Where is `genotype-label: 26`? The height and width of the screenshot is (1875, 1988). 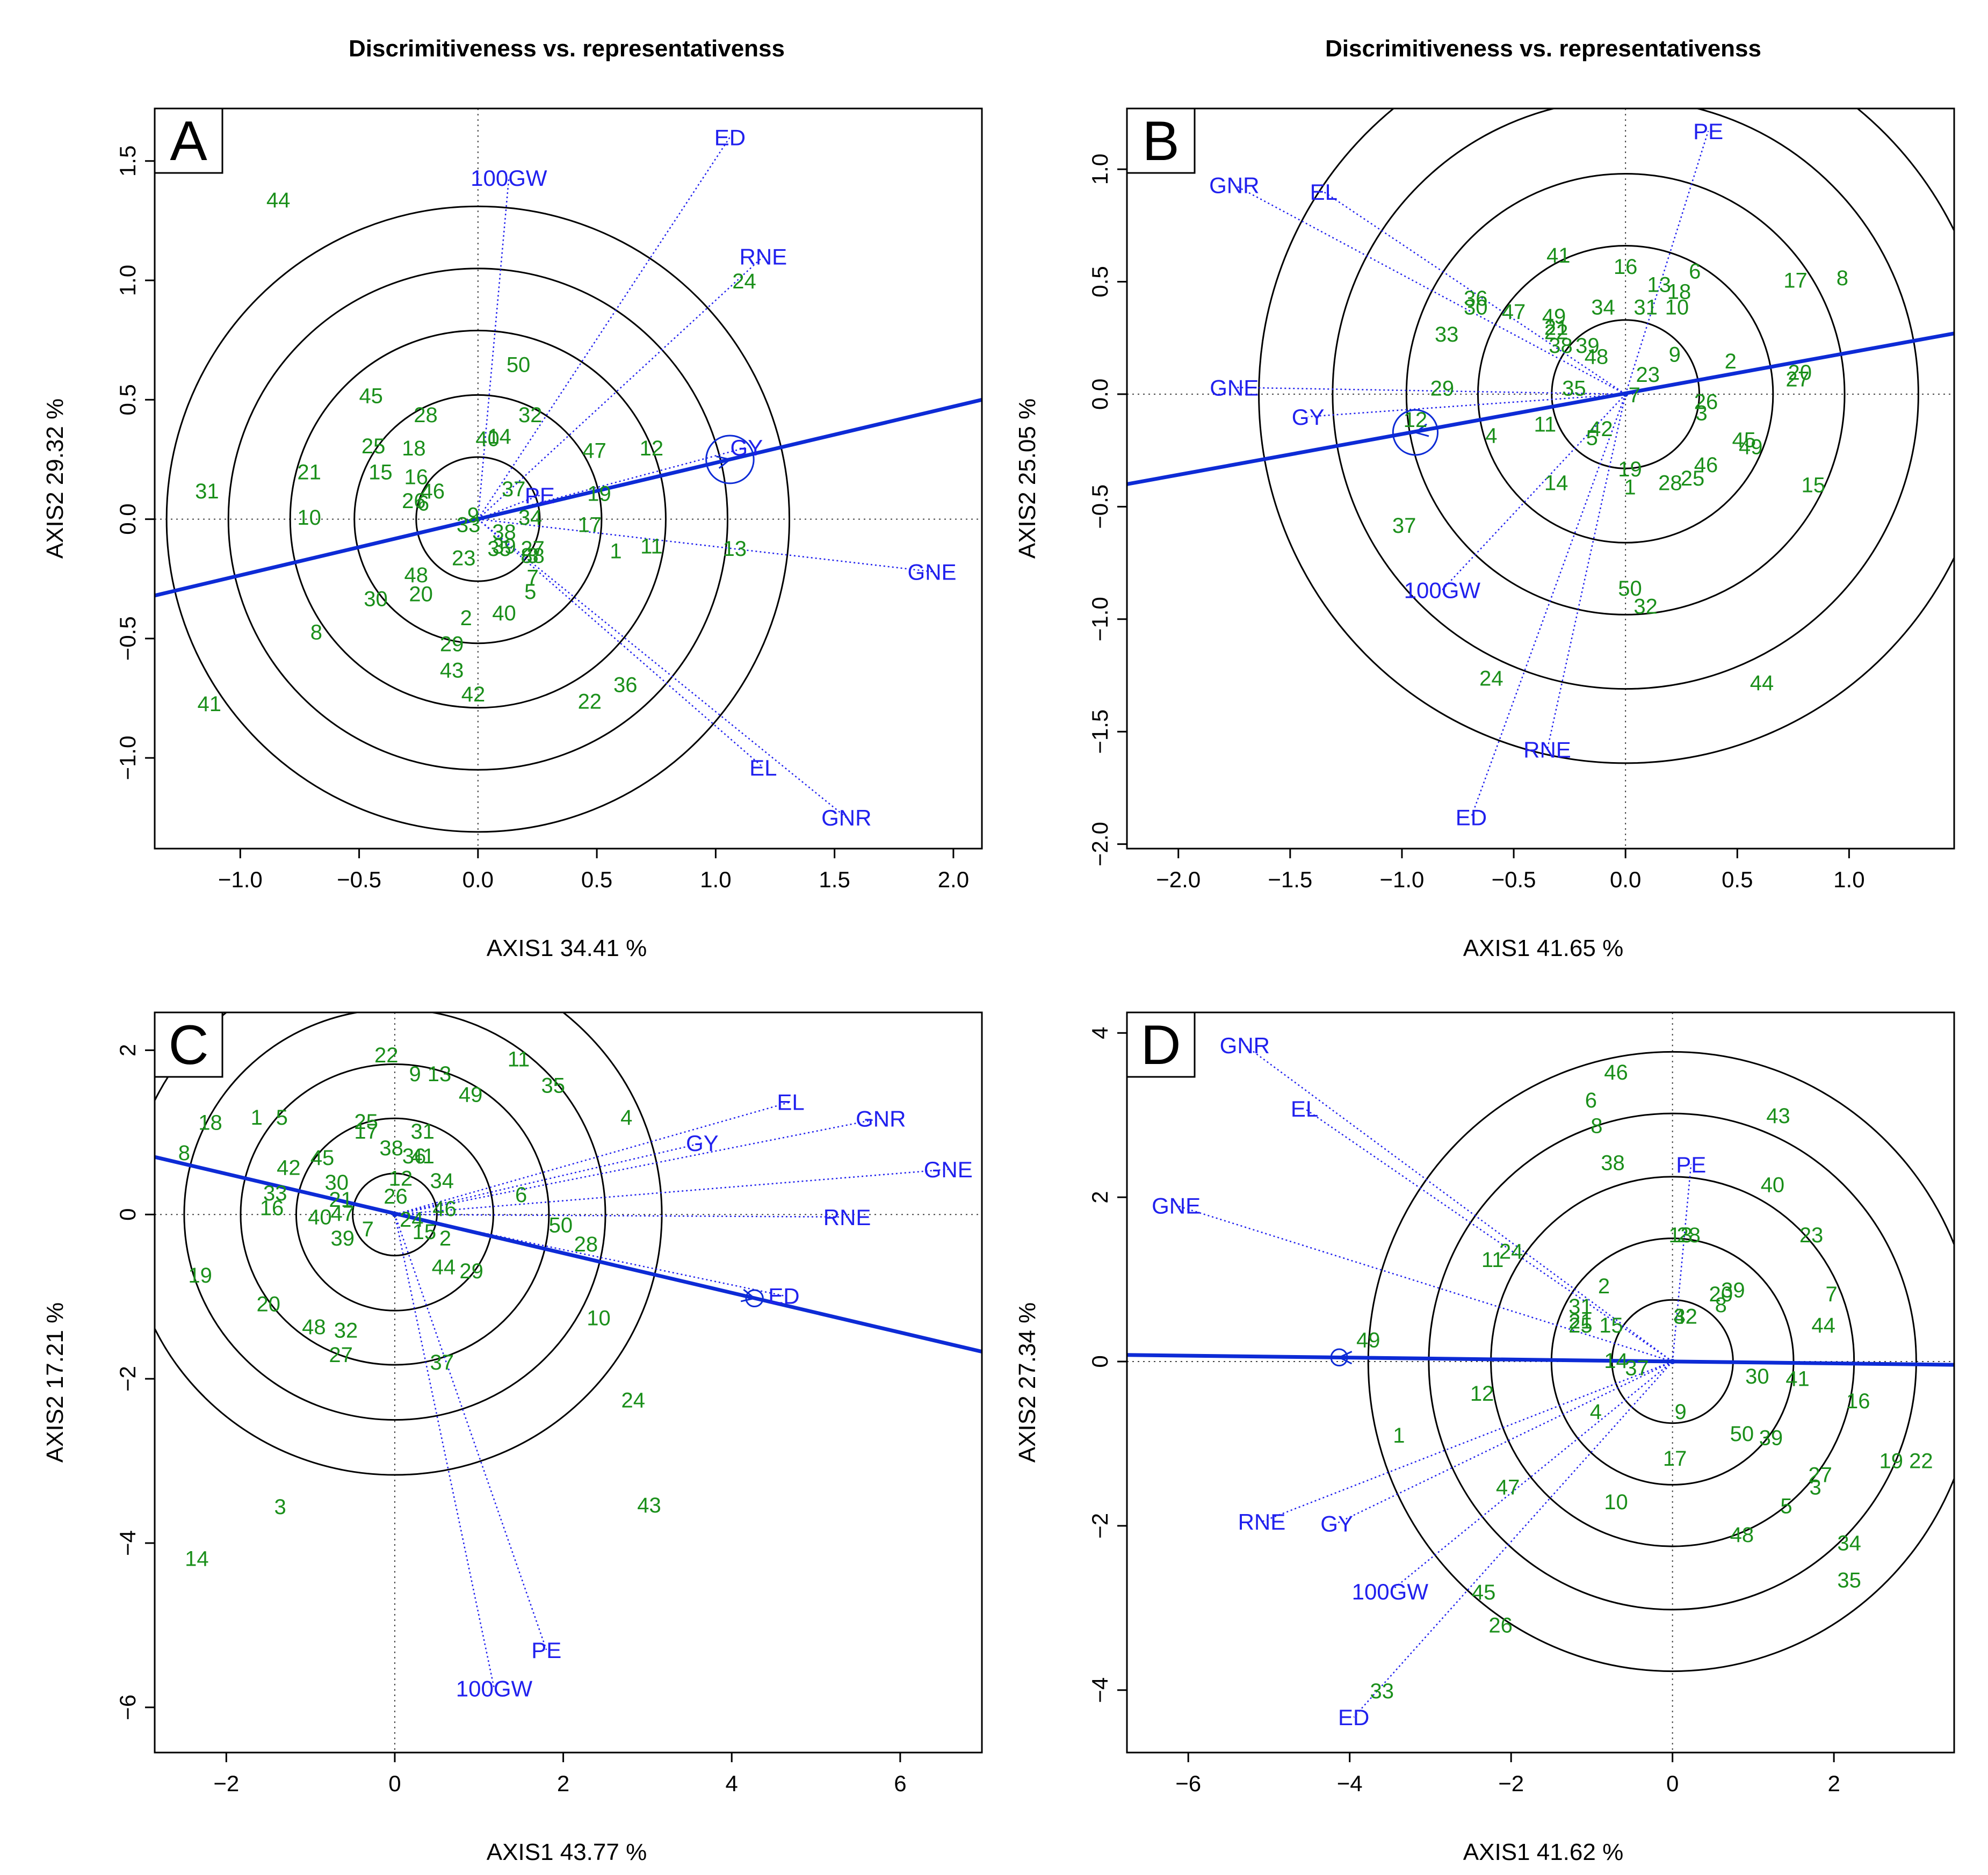 genotype-label: 26 is located at coordinates (414, 501).